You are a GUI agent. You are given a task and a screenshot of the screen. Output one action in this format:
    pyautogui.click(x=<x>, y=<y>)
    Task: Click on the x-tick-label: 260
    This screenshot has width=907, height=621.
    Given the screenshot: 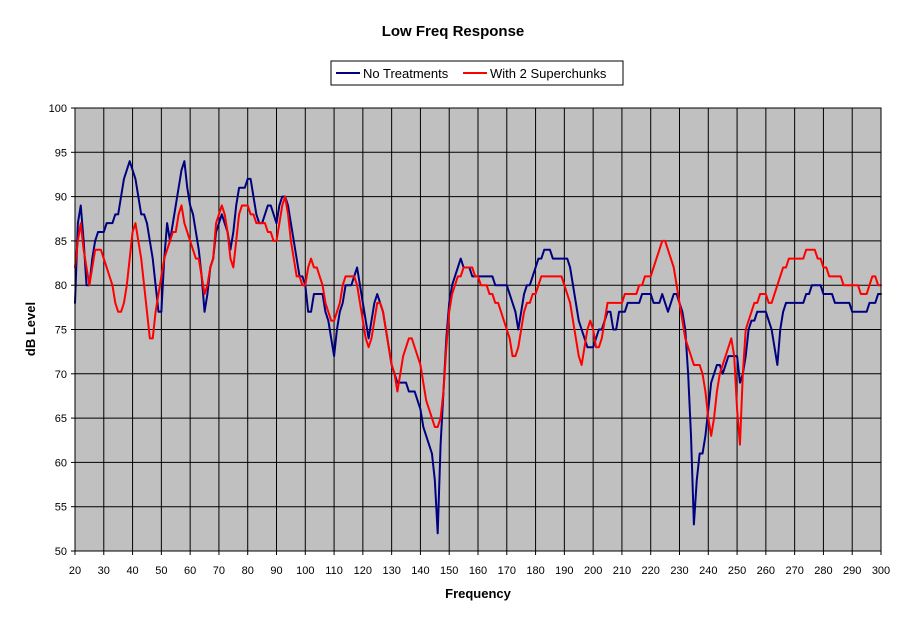 What is the action you would take?
    pyautogui.click(x=766, y=571)
    